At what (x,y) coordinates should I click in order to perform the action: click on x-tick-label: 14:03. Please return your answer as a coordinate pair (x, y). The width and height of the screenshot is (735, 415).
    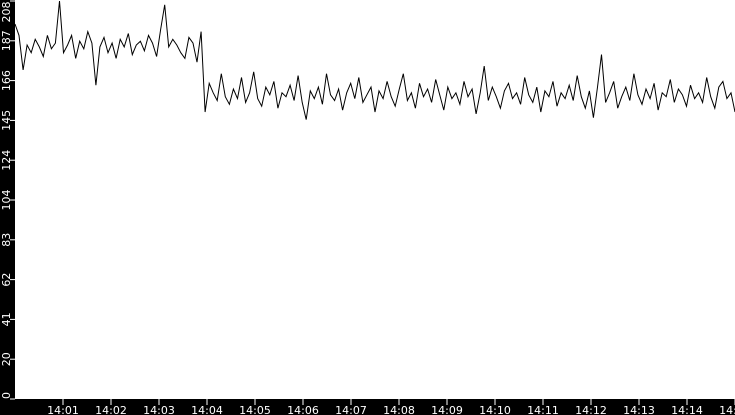
    Looking at the image, I should click on (159, 409).